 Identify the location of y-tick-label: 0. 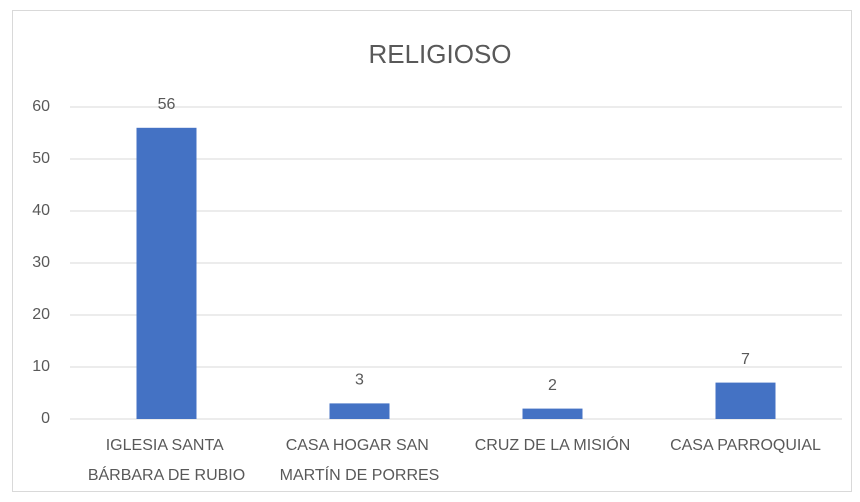
(45, 418).